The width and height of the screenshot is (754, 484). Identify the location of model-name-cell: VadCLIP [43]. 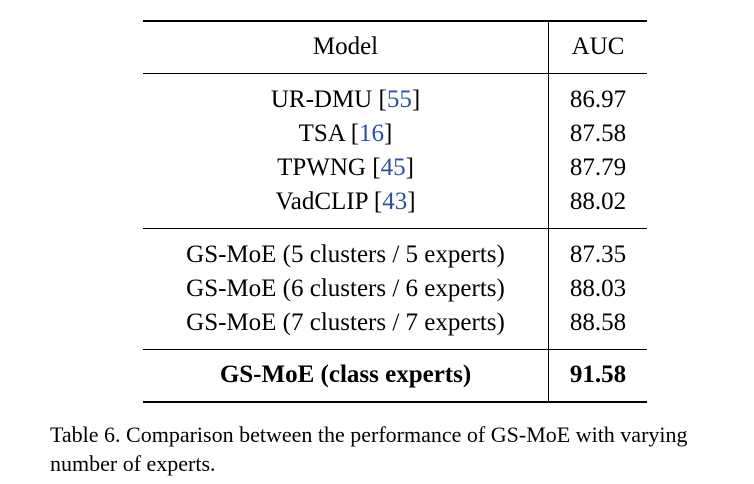
(346, 207).